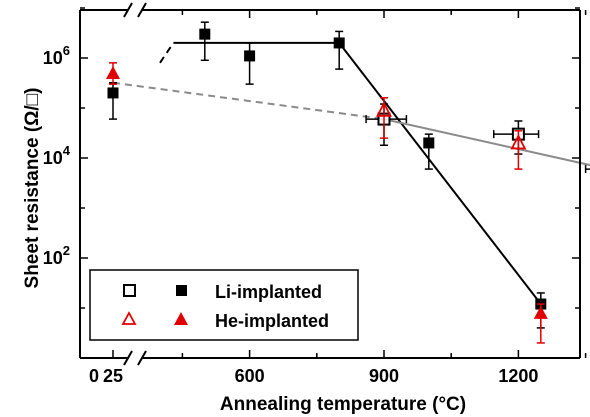  I want to click on legend-marker-he-filled, so click(181, 318).